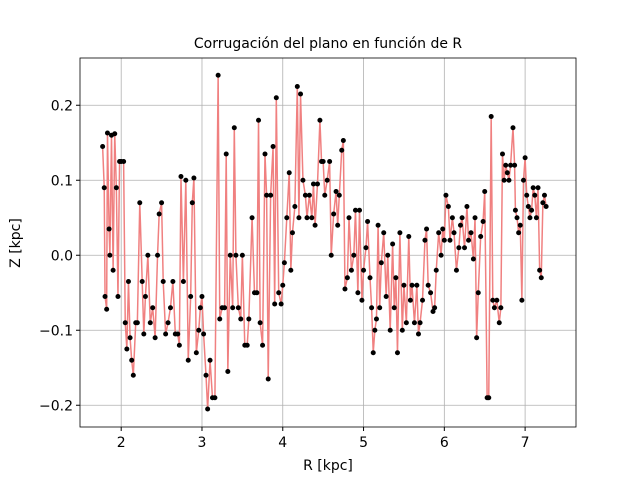 The height and width of the screenshot is (484, 640). Describe the element at coordinates (363, 443) in the screenshot. I see `x-tick-label: 5` at that location.